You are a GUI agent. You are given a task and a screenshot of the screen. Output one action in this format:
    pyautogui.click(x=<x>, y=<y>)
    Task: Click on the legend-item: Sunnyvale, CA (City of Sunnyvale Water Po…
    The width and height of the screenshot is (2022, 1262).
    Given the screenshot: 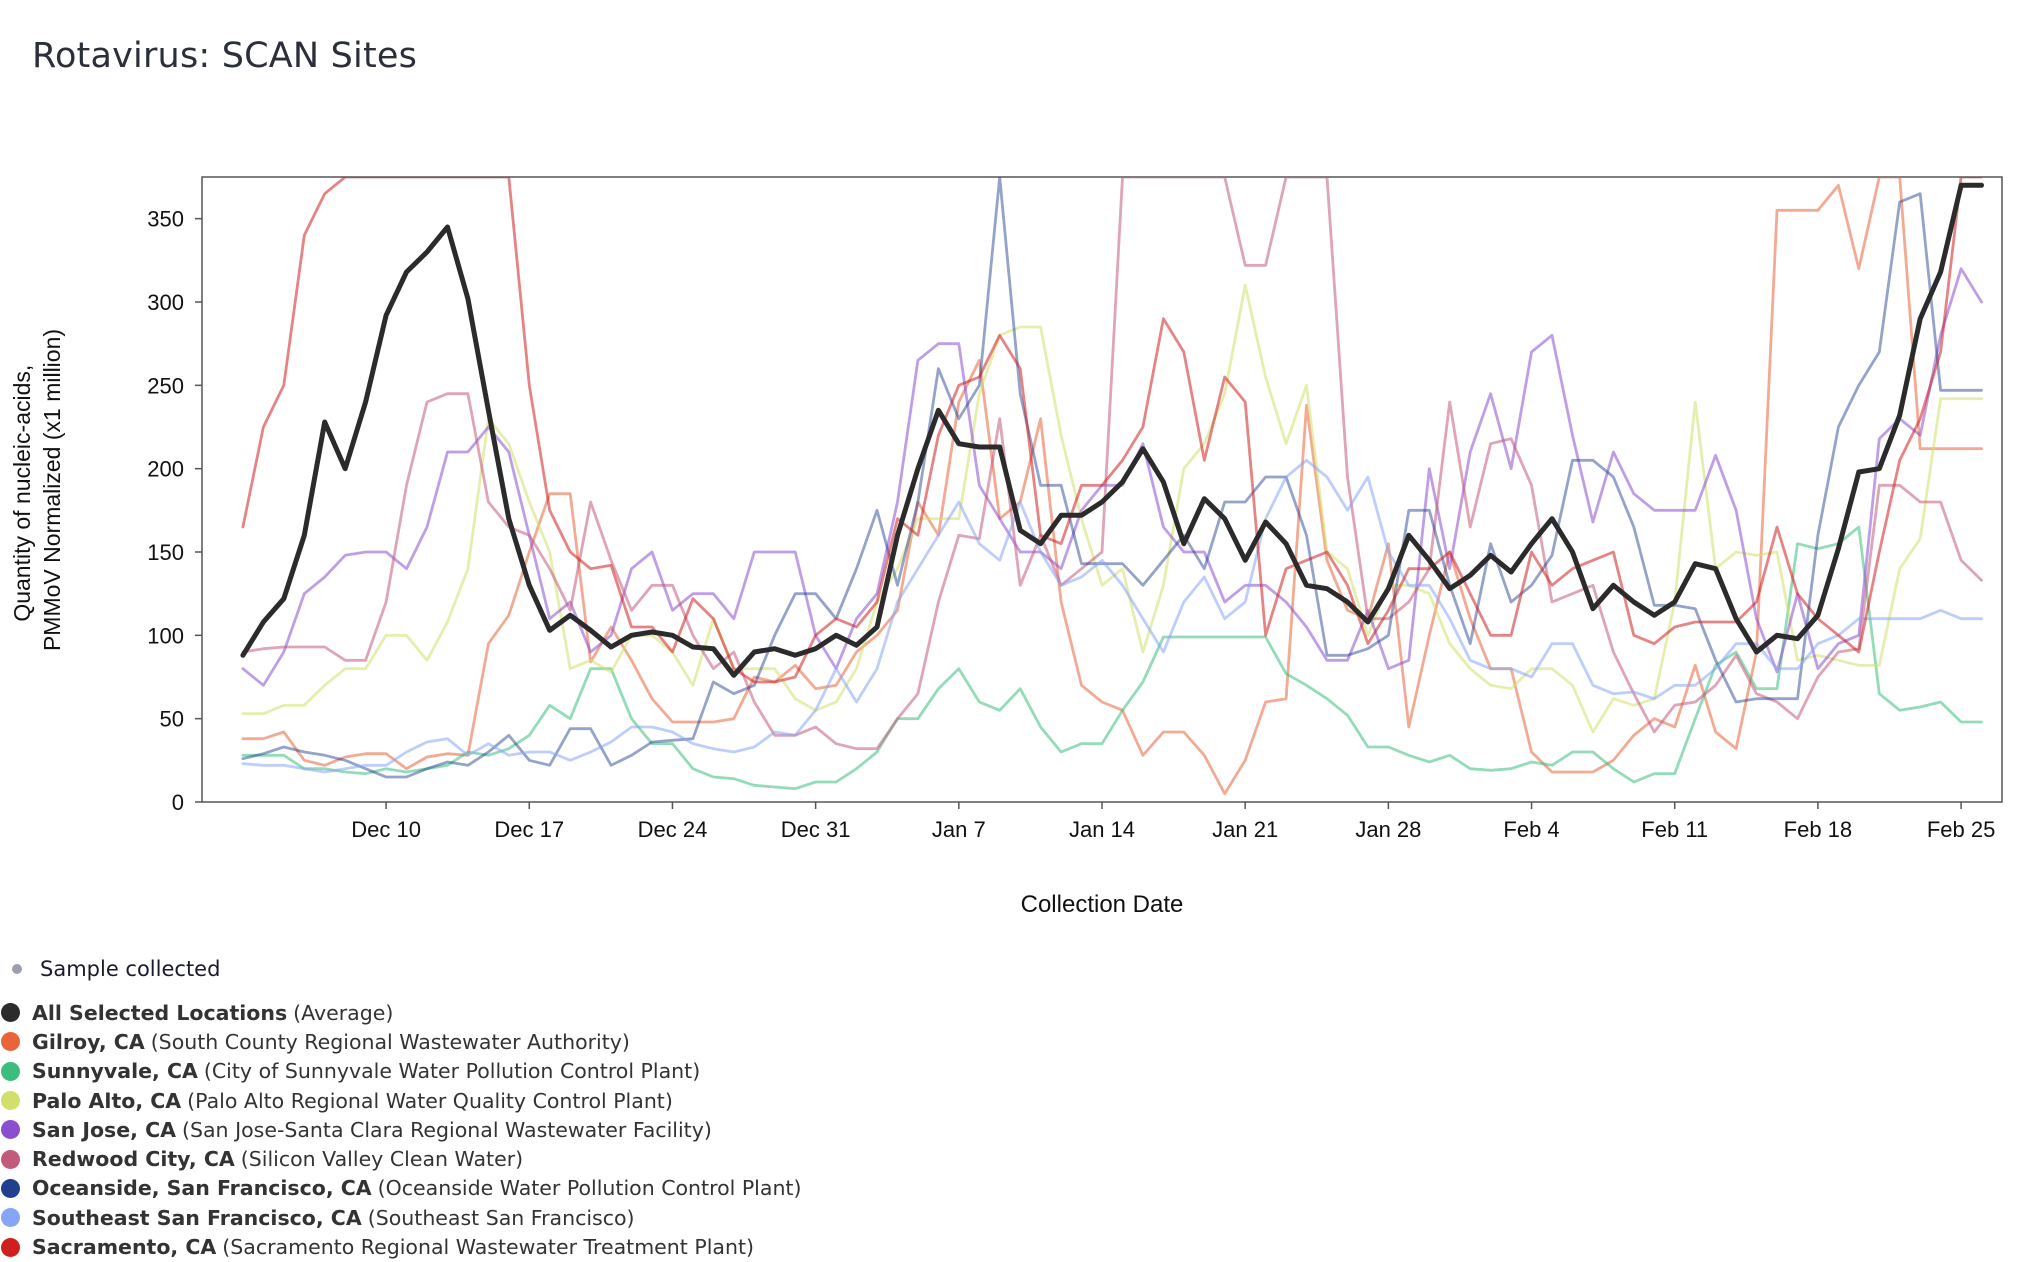 What is the action you would take?
    pyautogui.click(x=400, y=1071)
    